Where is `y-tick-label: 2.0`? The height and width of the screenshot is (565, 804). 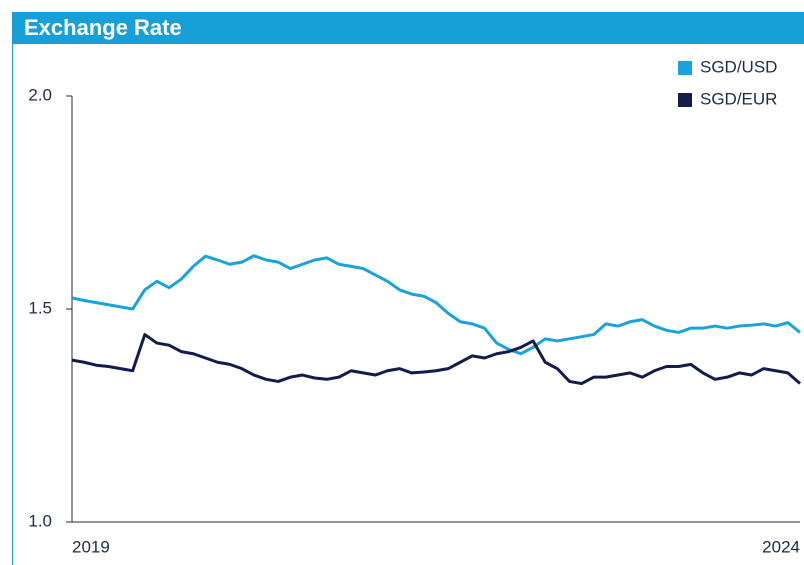 y-tick-label: 2.0 is located at coordinates (40, 94).